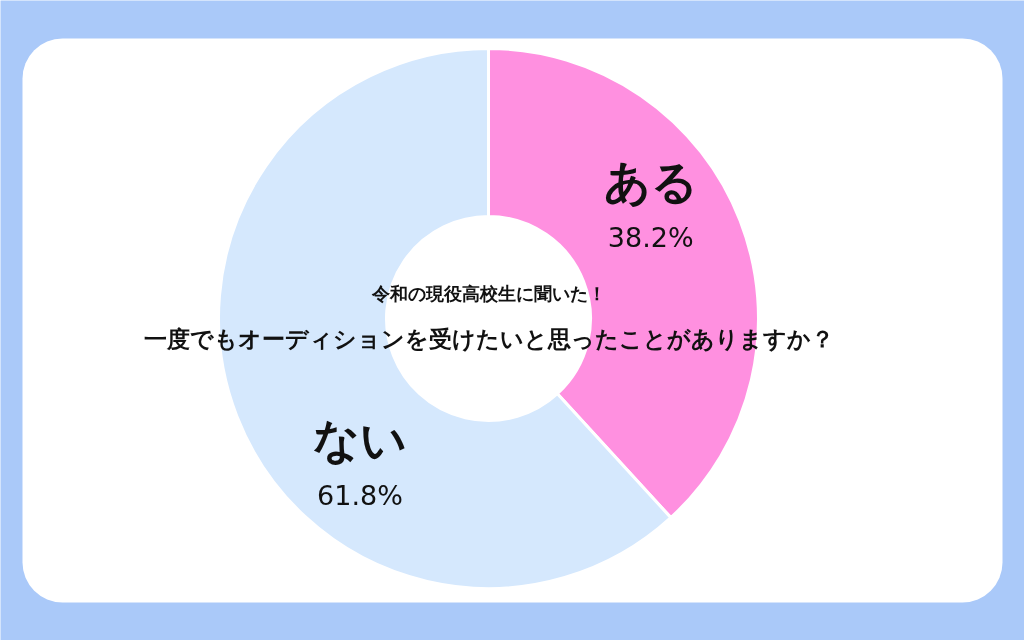 This screenshot has width=1024, height=640. What do you see at coordinates (360, 439) in the screenshot?
I see `slice-label: ない` at bounding box center [360, 439].